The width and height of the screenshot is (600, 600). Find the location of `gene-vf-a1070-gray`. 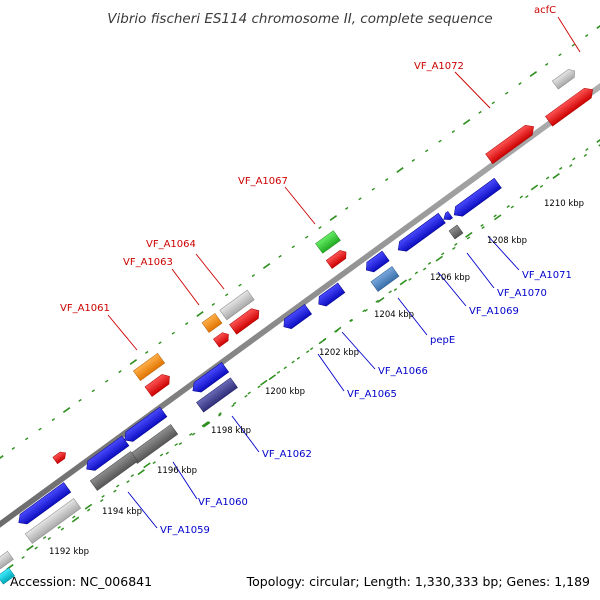

gene-vf-a1070-gray is located at coordinates (456, 232).